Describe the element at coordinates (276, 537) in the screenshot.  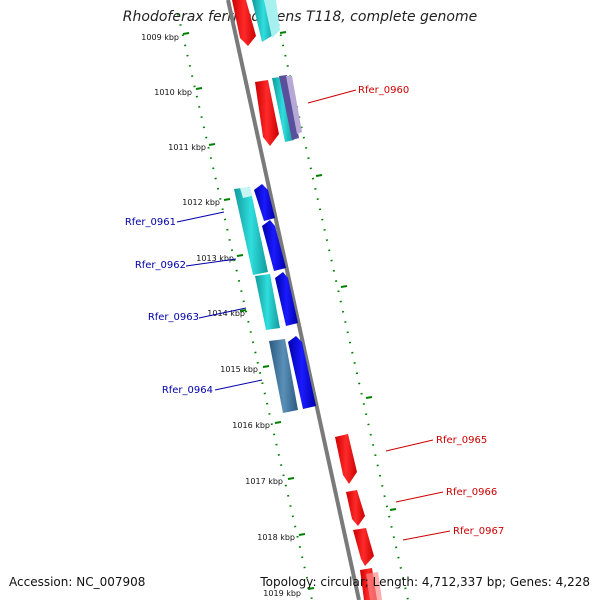
I see `kbp-label: 1018 kbp` at that location.